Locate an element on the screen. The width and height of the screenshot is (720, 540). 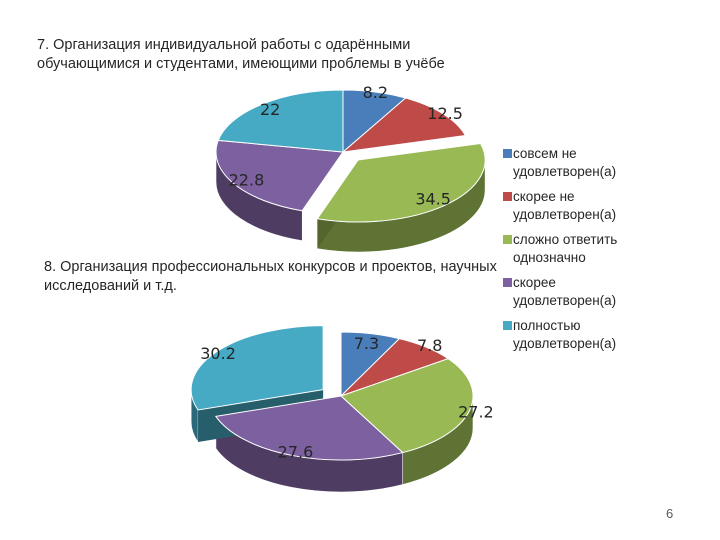
page-number: 6 is located at coordinates (670, 513).